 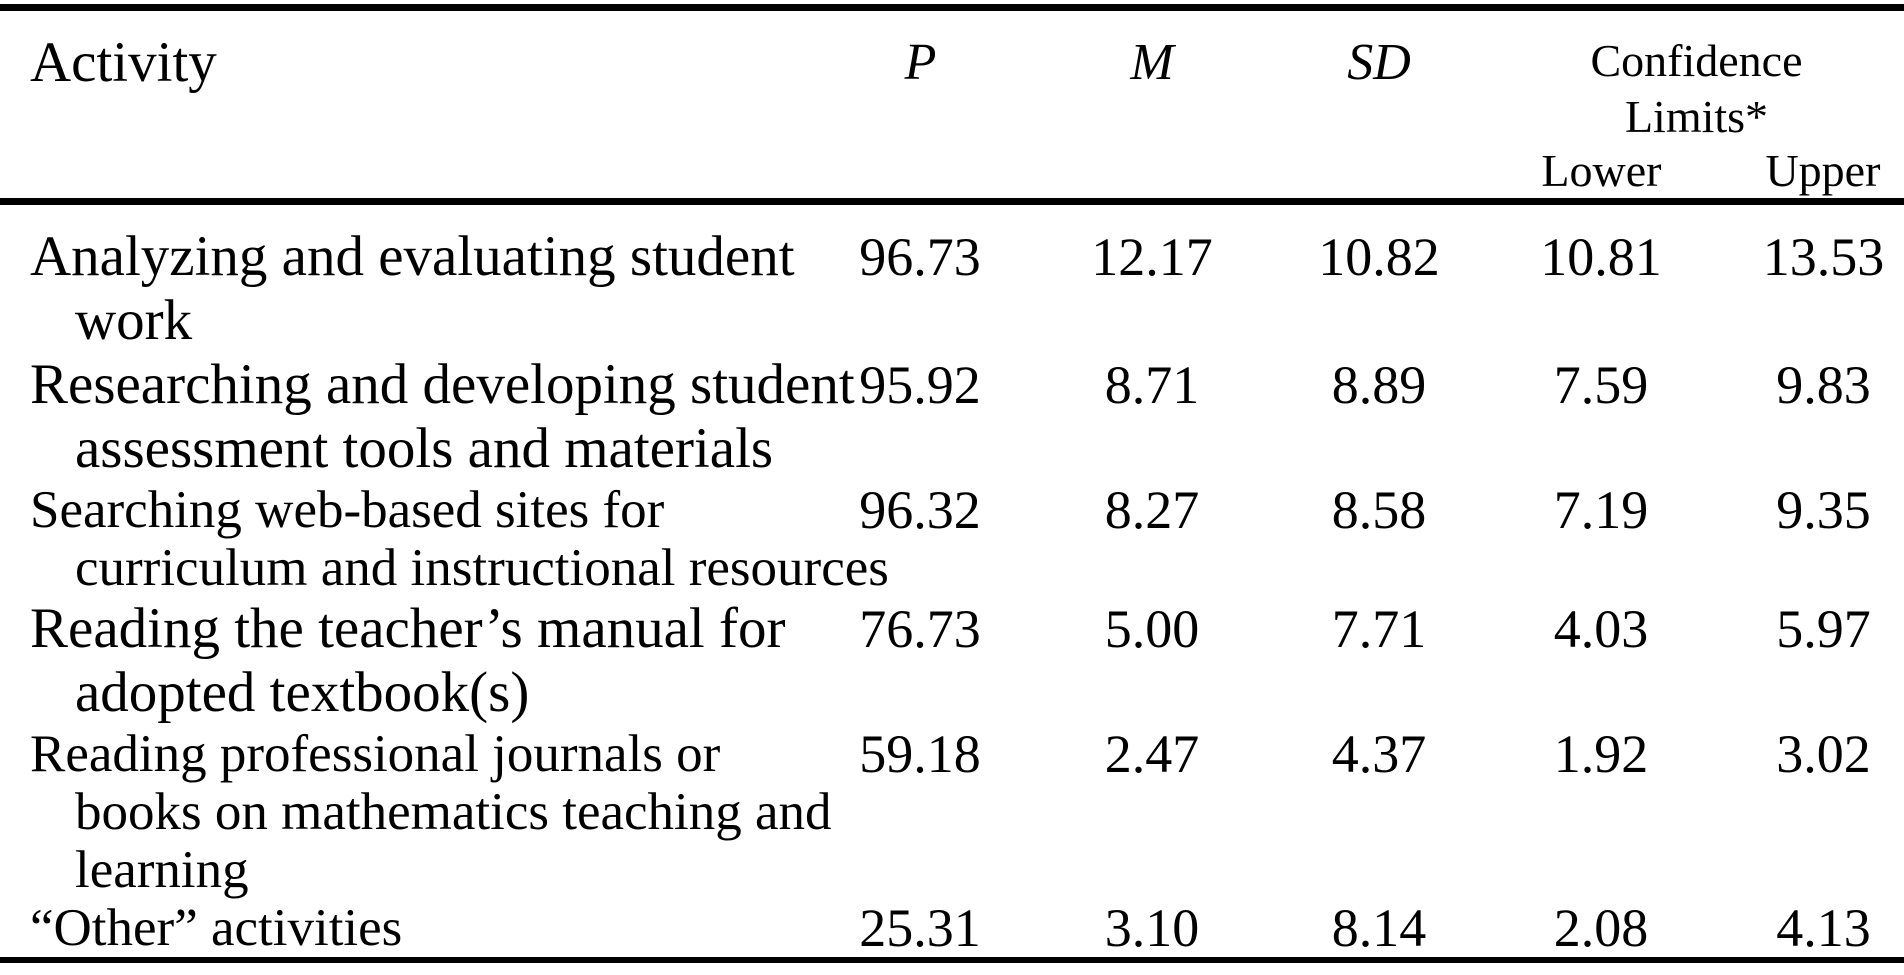 I want to click on sd-value: 8.14, so click(x=1379, y=928).